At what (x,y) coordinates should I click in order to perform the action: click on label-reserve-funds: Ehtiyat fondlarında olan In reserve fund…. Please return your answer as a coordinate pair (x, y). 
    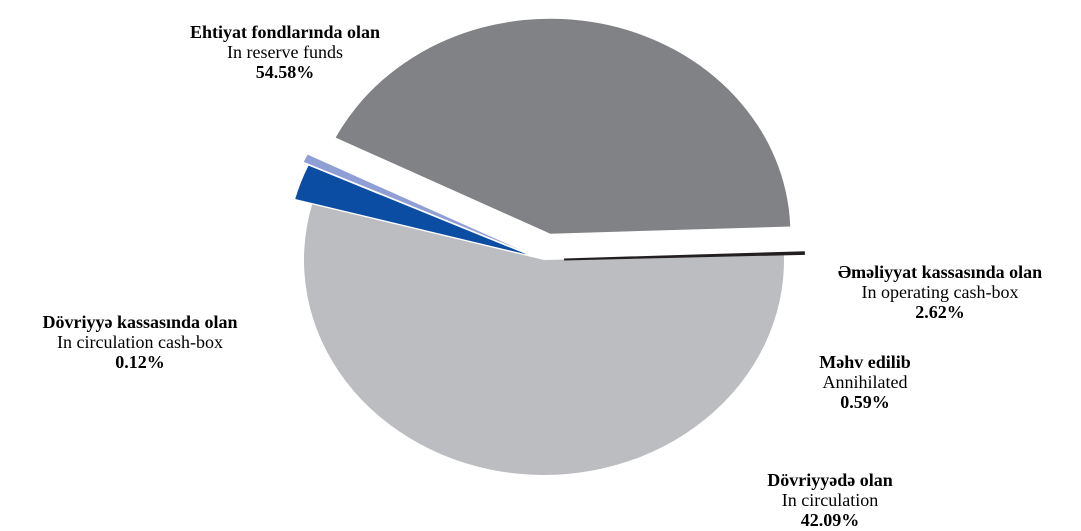
    Looking at the image, I should click on (285, 52).